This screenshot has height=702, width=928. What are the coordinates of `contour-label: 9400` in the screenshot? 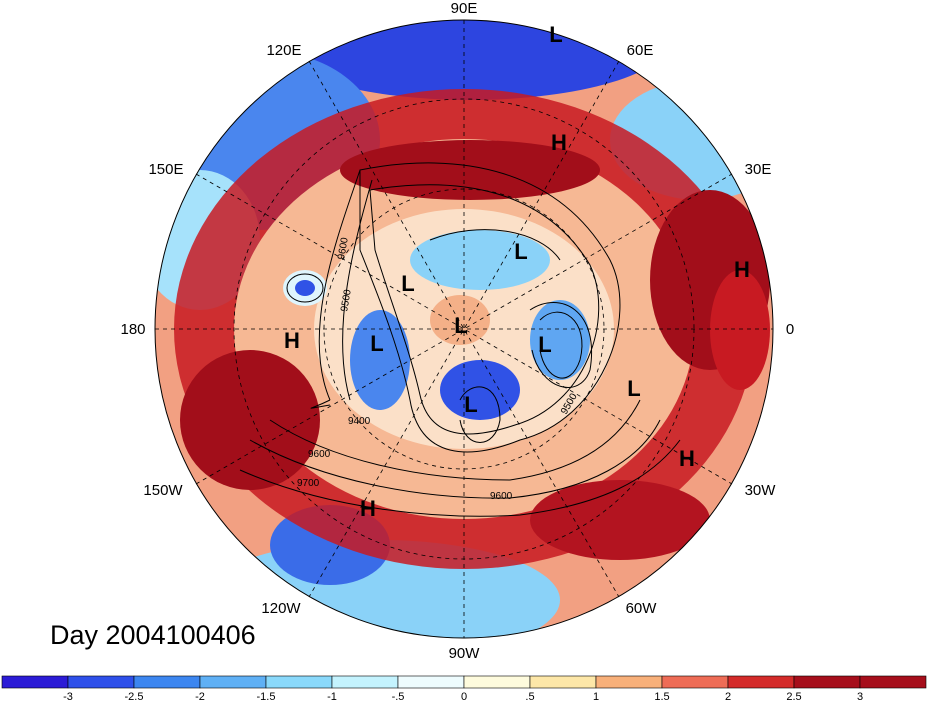 It's located at (359, 421).